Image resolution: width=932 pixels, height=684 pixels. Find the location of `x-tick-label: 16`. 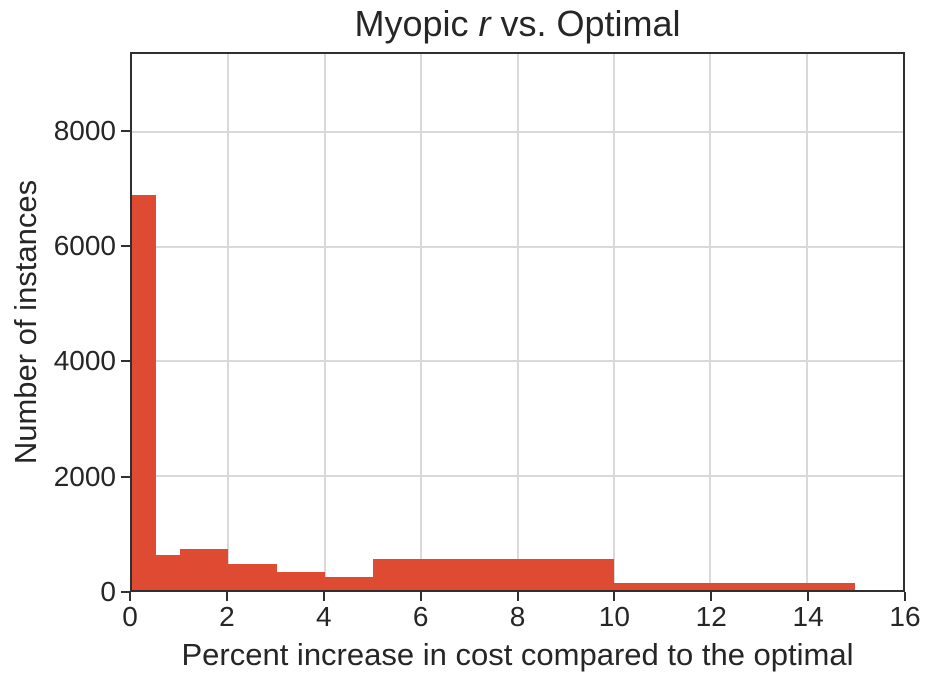

x-tick-label: 16 is located at coordinates (905, 616).